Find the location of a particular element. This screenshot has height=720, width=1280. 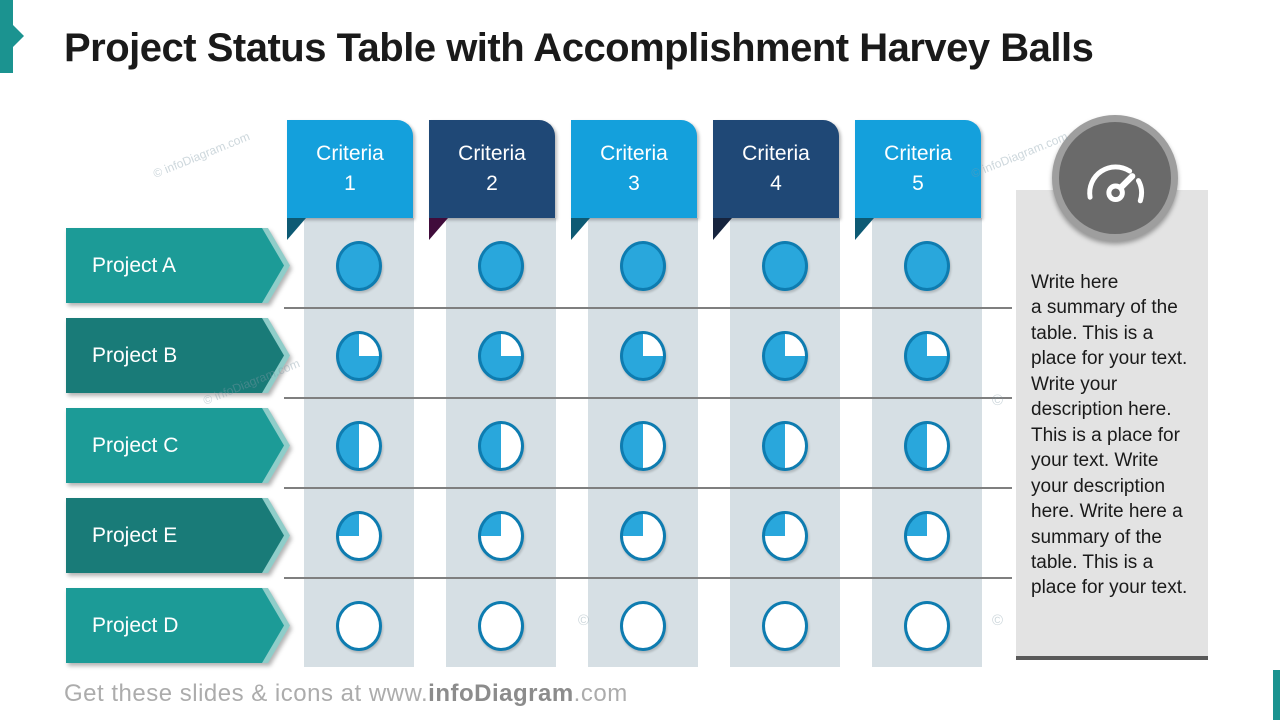

watermark-text: © infoDiagram.com is located at coordinates (201, 155).